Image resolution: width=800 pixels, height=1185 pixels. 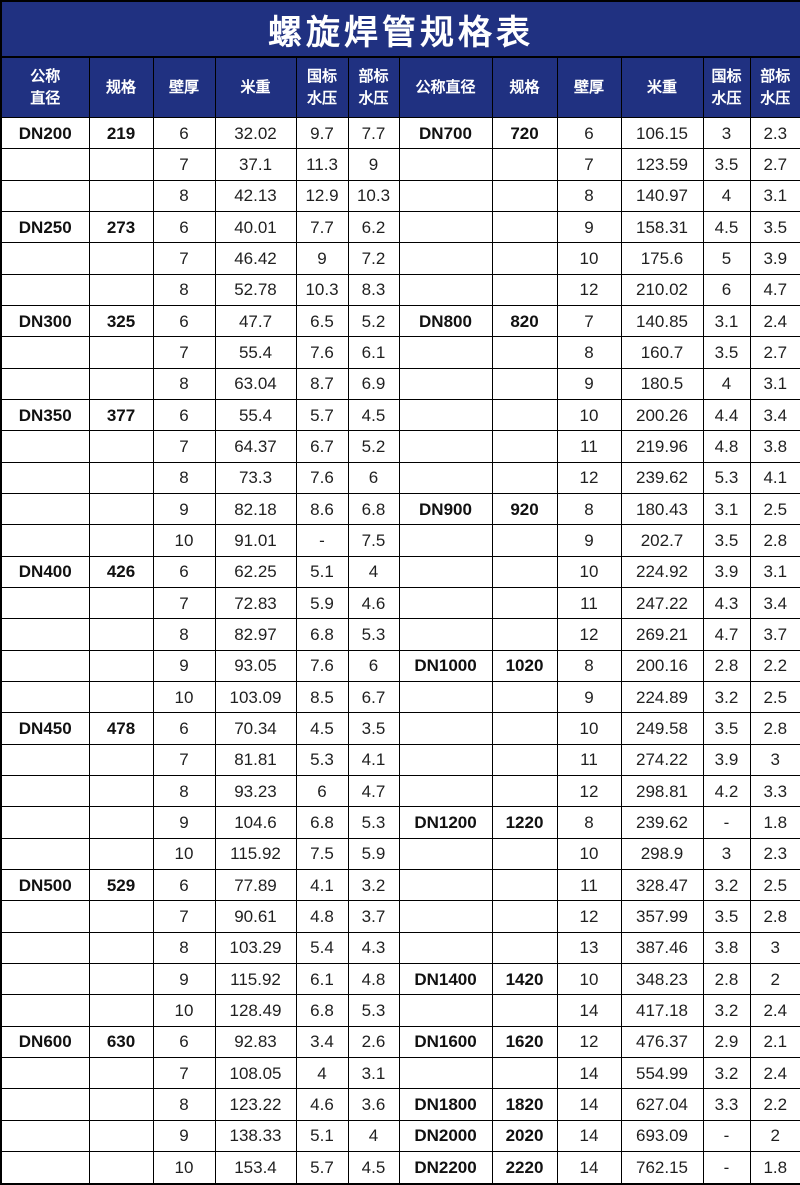 What do you see at coordinates (400, 603) in the screenshot?
I see `table-row: 7 72.83 5.9 4.6 11 247.22 4.3 3.4` at bounding box center [400, 603].